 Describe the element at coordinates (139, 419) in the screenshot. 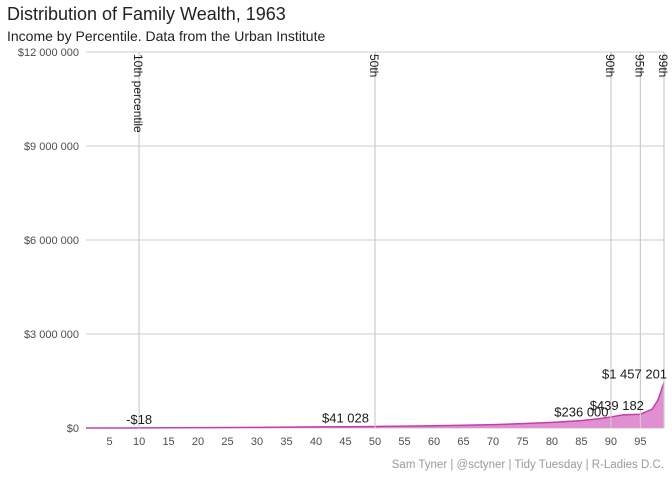

I see `data-label: -$18` at that location.